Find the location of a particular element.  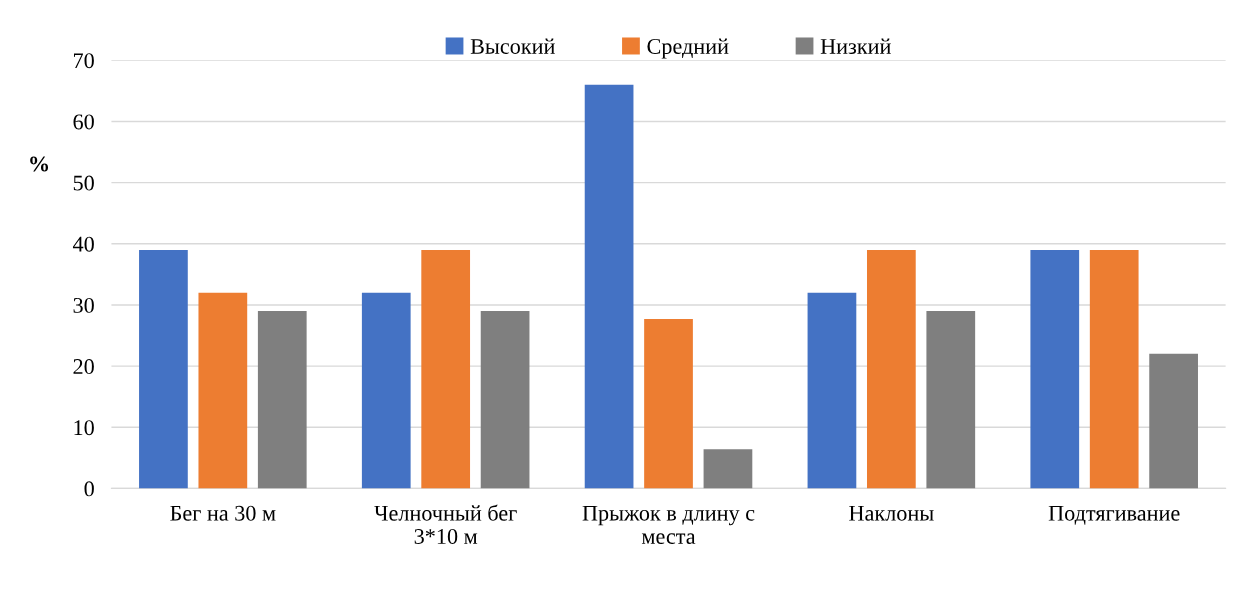

legend-label: Низкий is located at coordinates (855, 46).